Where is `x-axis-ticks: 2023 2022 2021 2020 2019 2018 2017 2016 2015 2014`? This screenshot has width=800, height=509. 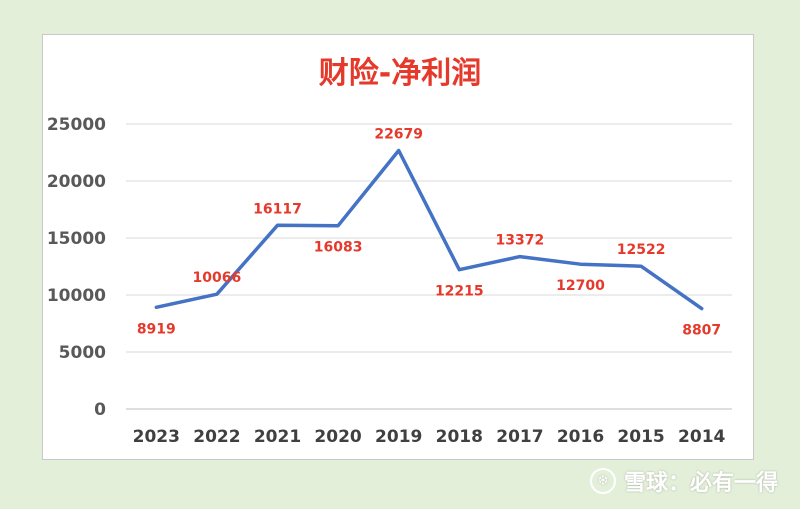
x-axis-ticks: 2023 2022 2021 2020 2019 2018 2017 2016 2015 2014 is located at coordinates (429, 437).